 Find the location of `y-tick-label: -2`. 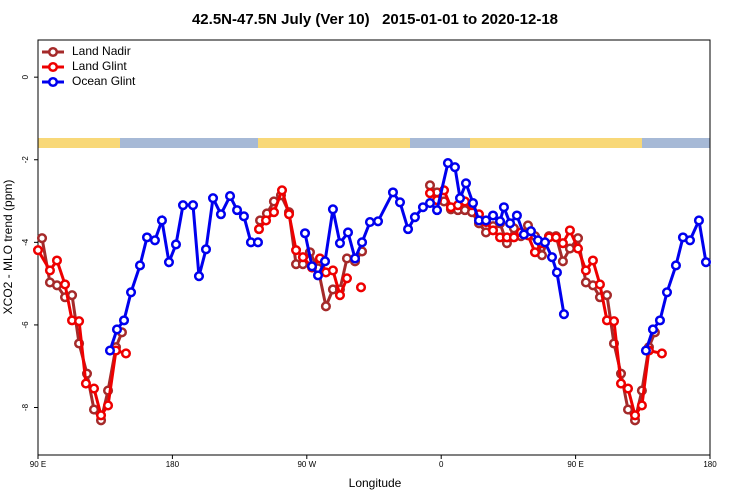

y-tick-label: -2 is located at coordinates (25, 160).